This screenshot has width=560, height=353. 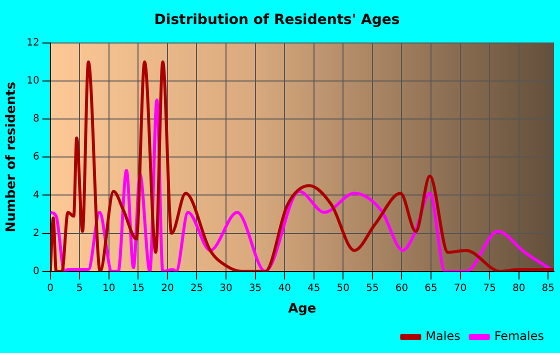 I want to click on x-tick-label: 25, so click(x=197, y=288).